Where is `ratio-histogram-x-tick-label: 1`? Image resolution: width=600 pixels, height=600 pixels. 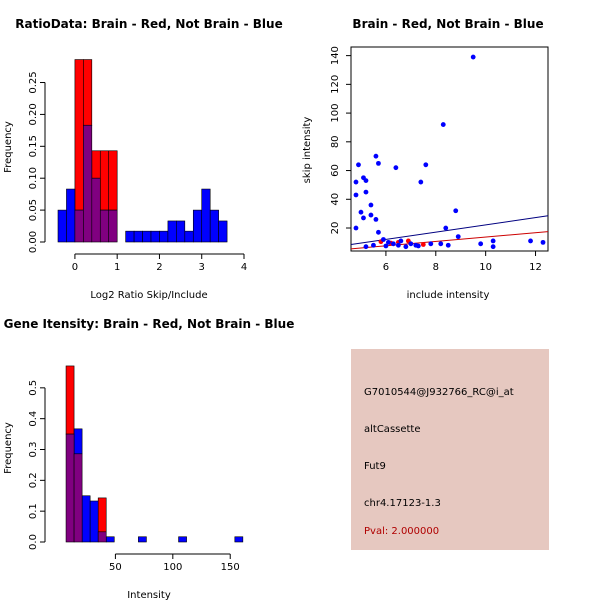
ratio-histogram-x-tick-label: 1 is located at coordinates (117, 267).